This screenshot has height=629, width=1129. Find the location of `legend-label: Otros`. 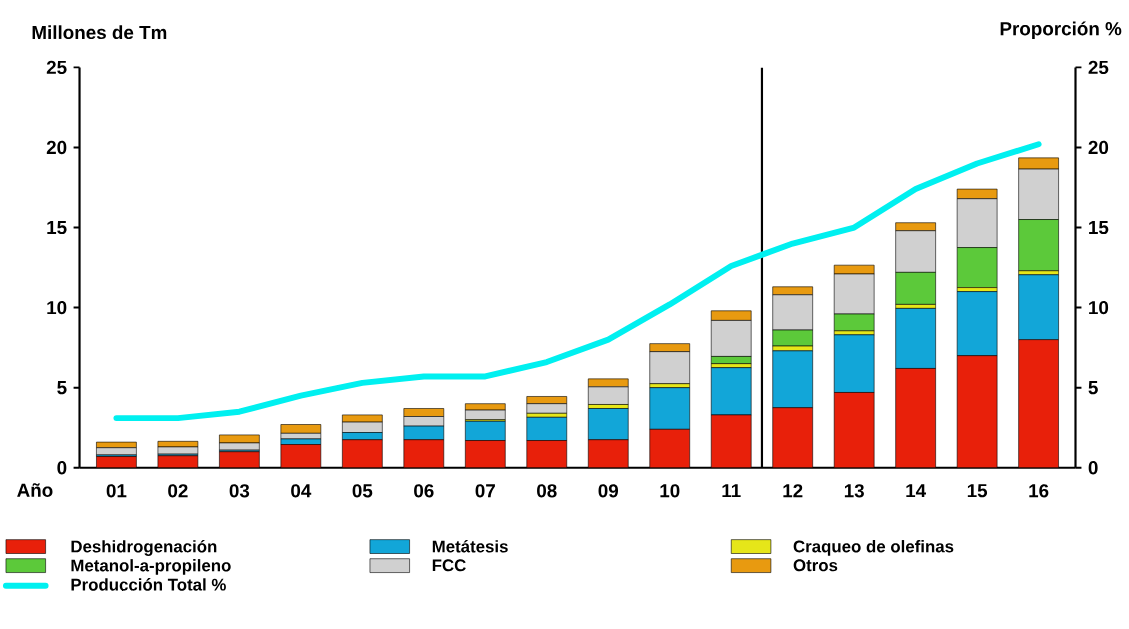

legend-label: Otros is located at coordinates (815, 565).